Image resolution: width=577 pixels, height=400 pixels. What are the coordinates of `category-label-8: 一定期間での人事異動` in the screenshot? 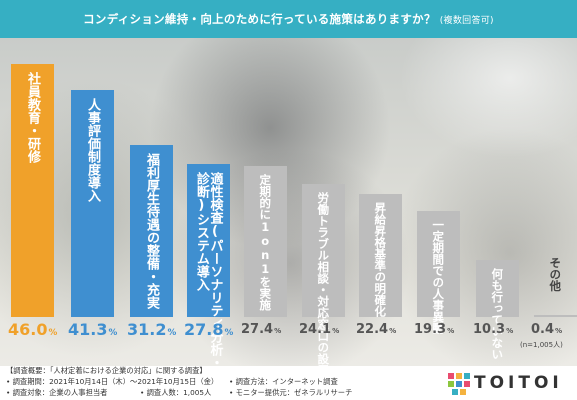 It's located at (438, 276).